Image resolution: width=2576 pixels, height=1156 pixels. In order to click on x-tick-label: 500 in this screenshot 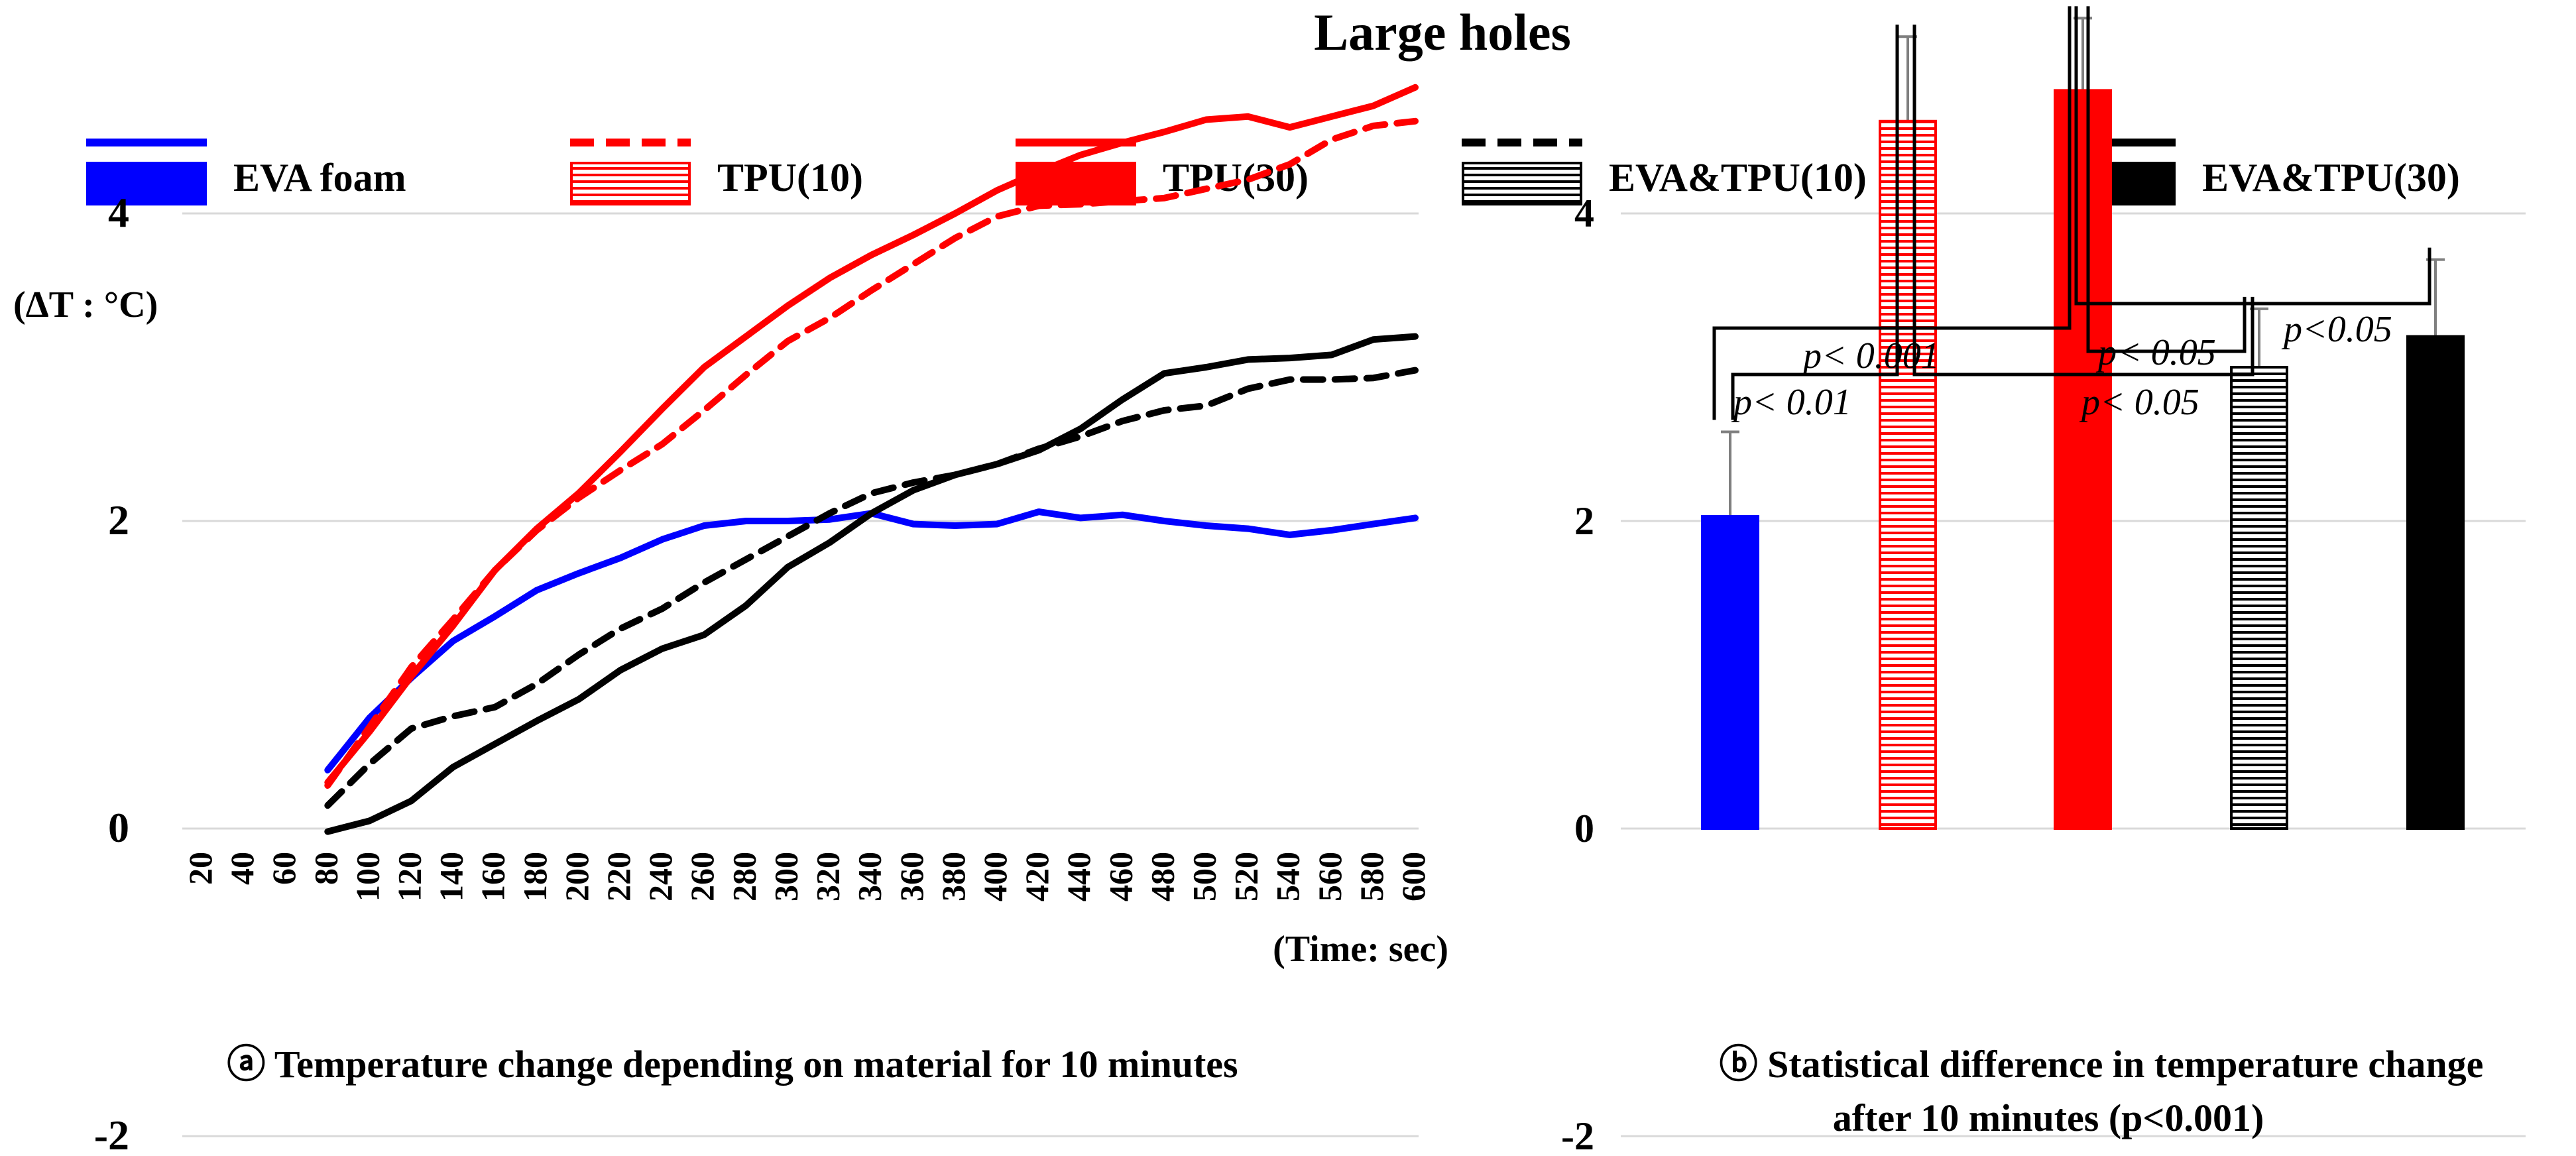, I will do `click(1204, 876)`.